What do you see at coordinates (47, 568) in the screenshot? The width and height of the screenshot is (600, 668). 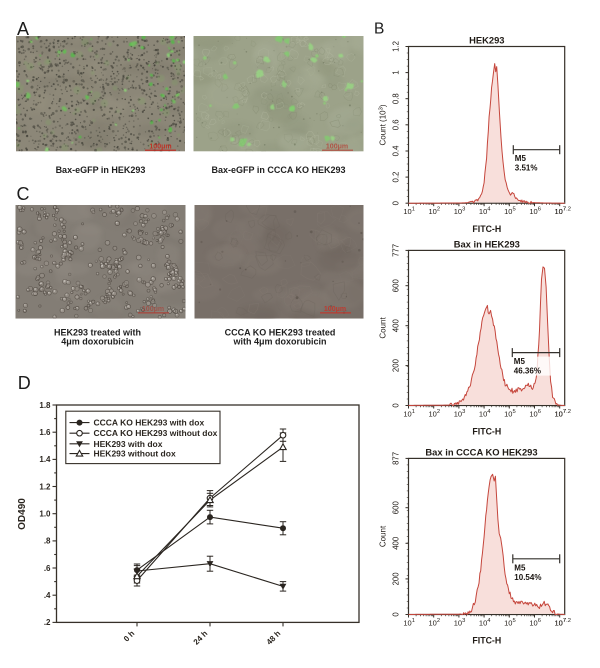 I see `svg-text: .6` at bounding box center [47, 568].